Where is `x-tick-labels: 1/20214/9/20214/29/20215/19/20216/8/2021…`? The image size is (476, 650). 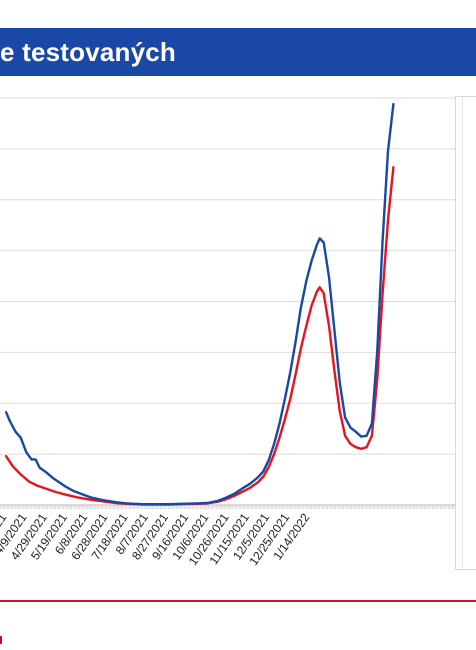
x-tick-labels: 1/20214/9/20214/29/20215/19/20216/8/2021… is located at coordinates (156, 538).